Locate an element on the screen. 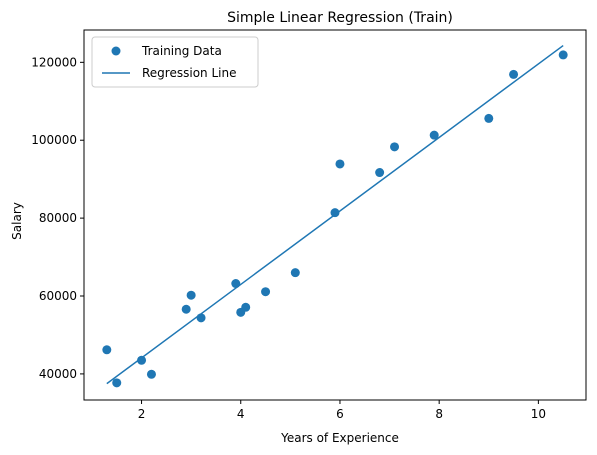  x-tick-label: 8 is located at coordinates (439, 414).